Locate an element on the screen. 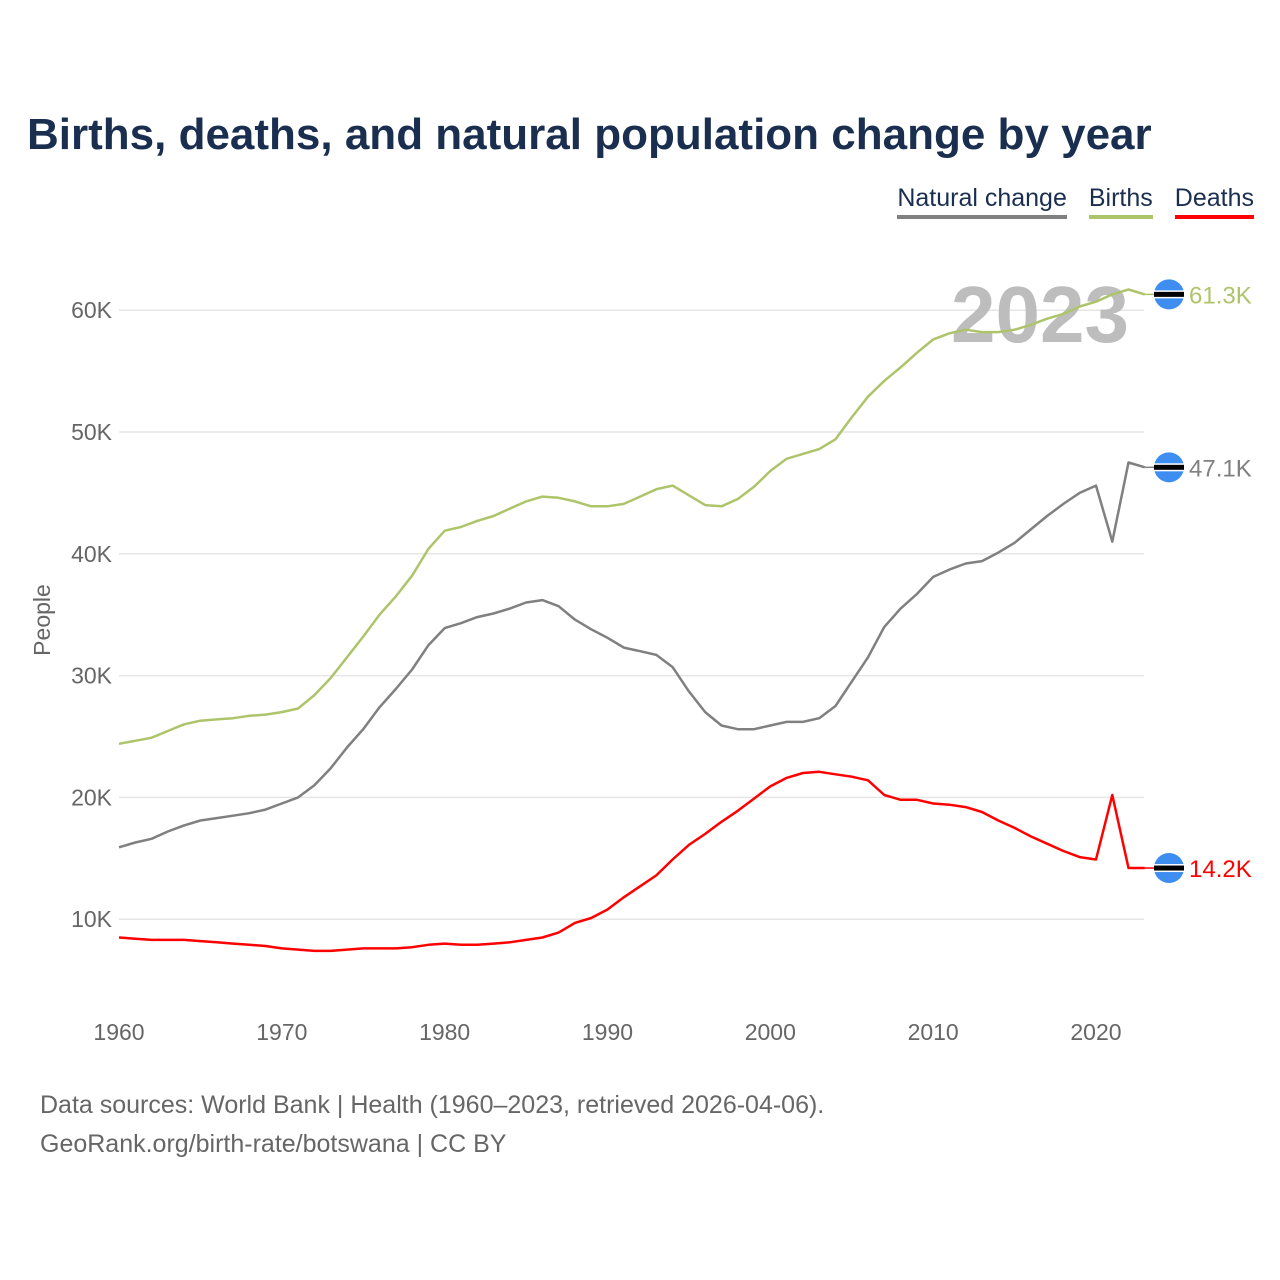 Image resolution: width=1280 pixels, height=1280 pixels. y-tick-label: 20K is located at coordinates (92, 797).